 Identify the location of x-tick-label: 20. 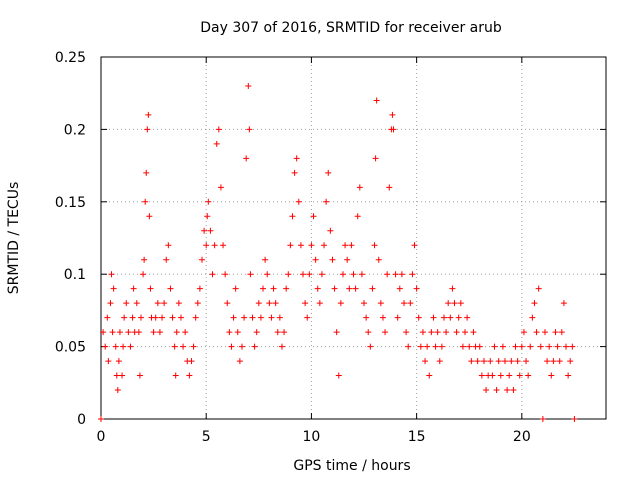
(522, 437).